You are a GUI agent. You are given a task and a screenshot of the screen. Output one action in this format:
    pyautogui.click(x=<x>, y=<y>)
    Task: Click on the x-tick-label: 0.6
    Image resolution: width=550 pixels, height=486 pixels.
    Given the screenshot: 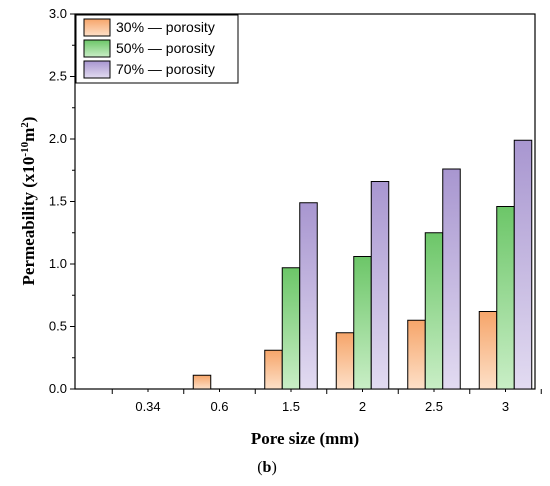 What is the action you would take?
    pyautogui.click(x=219, y=406)
    